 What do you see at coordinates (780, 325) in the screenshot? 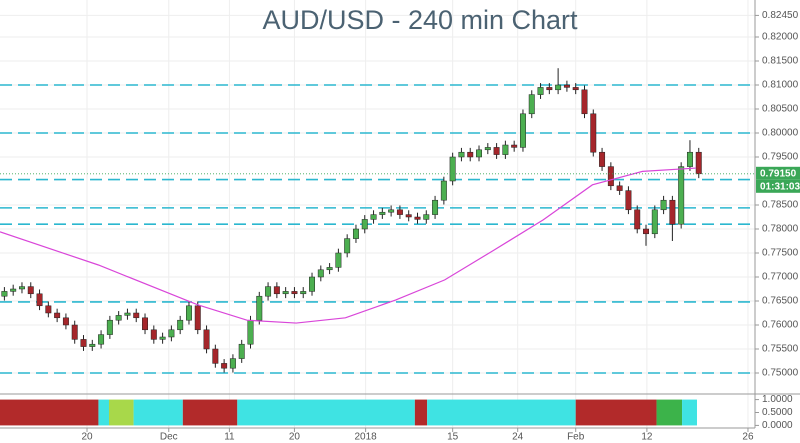
I see `y-tick-label: 0.76000` at bounding box center [780, 325].